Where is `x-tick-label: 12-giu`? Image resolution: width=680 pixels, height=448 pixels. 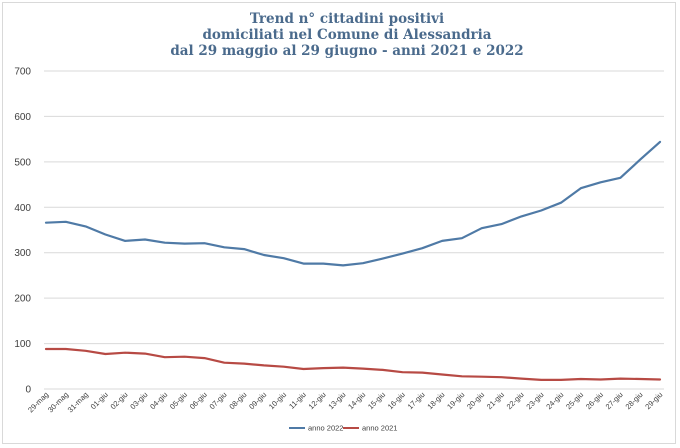
x-tick-label: 12-giu is located at coordinates (317, 400).